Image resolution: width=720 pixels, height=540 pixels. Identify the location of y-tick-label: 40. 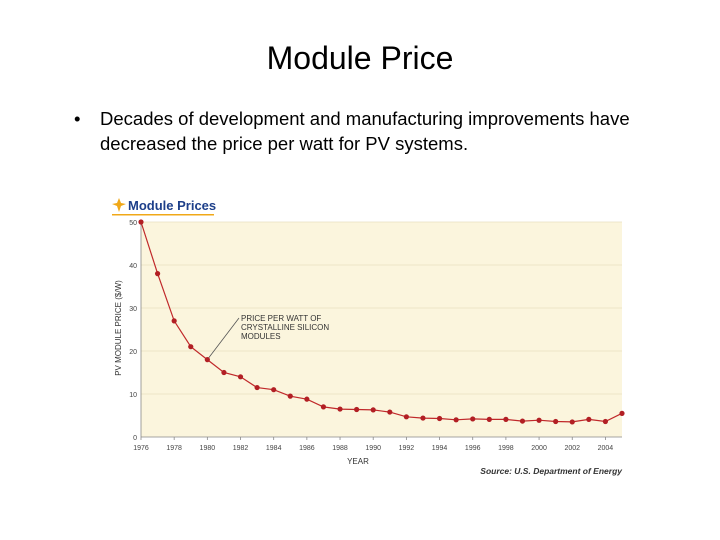
(133, 266).